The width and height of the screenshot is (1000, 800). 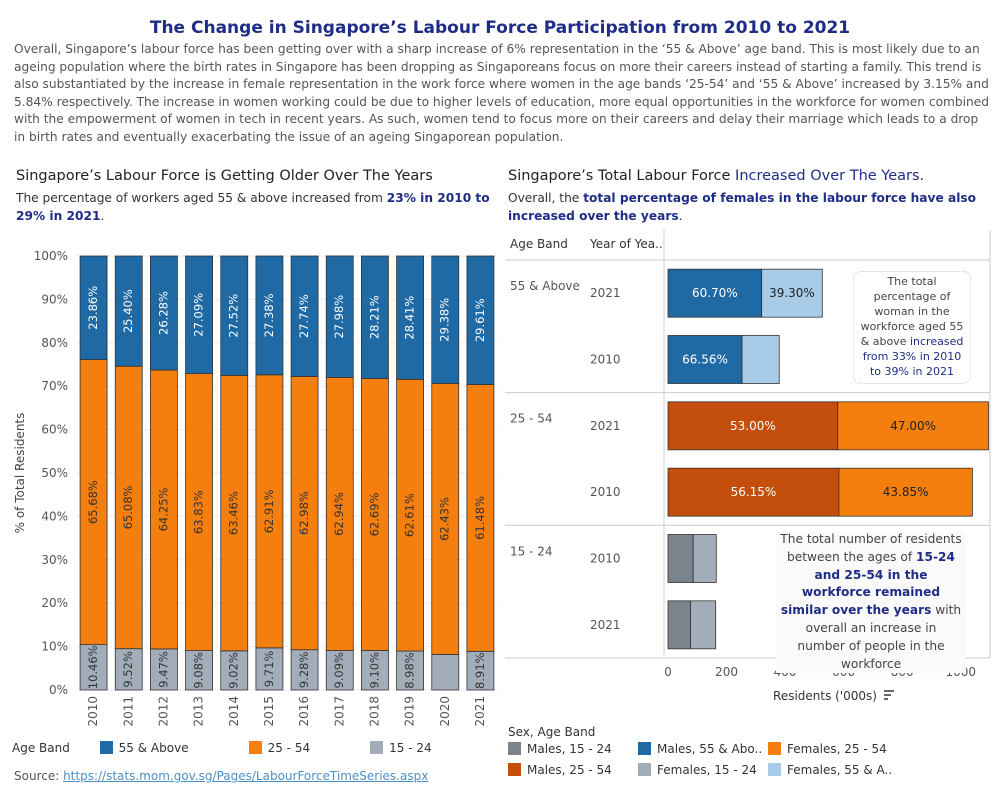 I want to click on x-tick-label: 200, so click(x=726, y=672).